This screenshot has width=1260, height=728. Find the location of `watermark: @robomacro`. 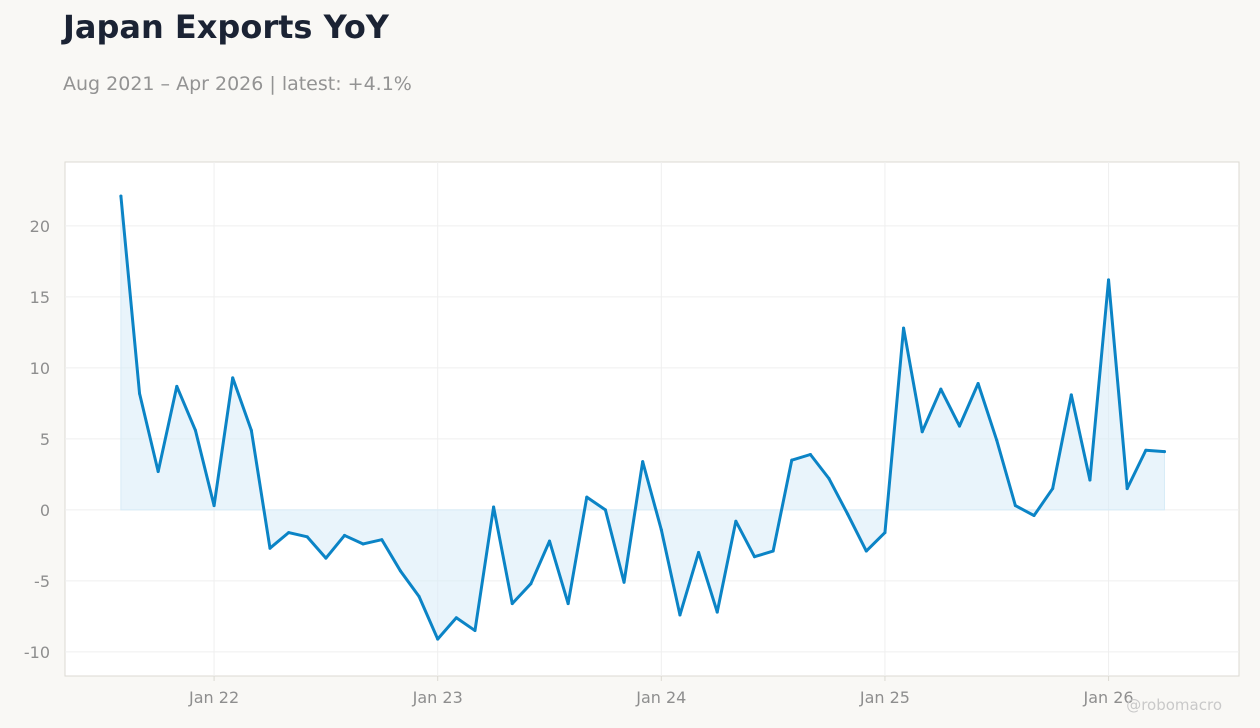

watermark: @robomacro is located at coordinates (1174, 705).